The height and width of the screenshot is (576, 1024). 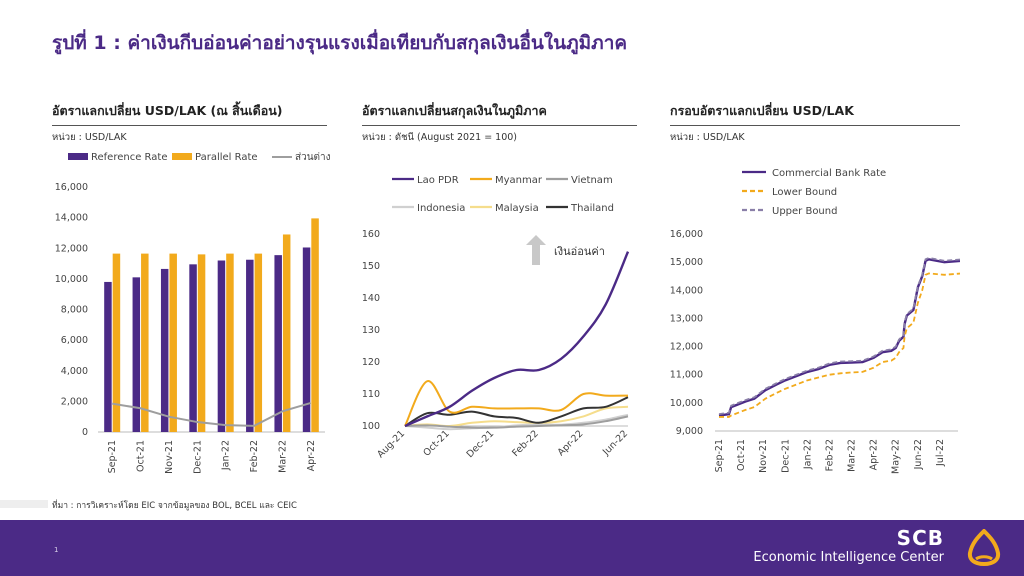 I want to click on chart2-title: อัตราแลกเปลี่ยนสกุลเงินในภูมิภาค, so click(x=454, y=110).